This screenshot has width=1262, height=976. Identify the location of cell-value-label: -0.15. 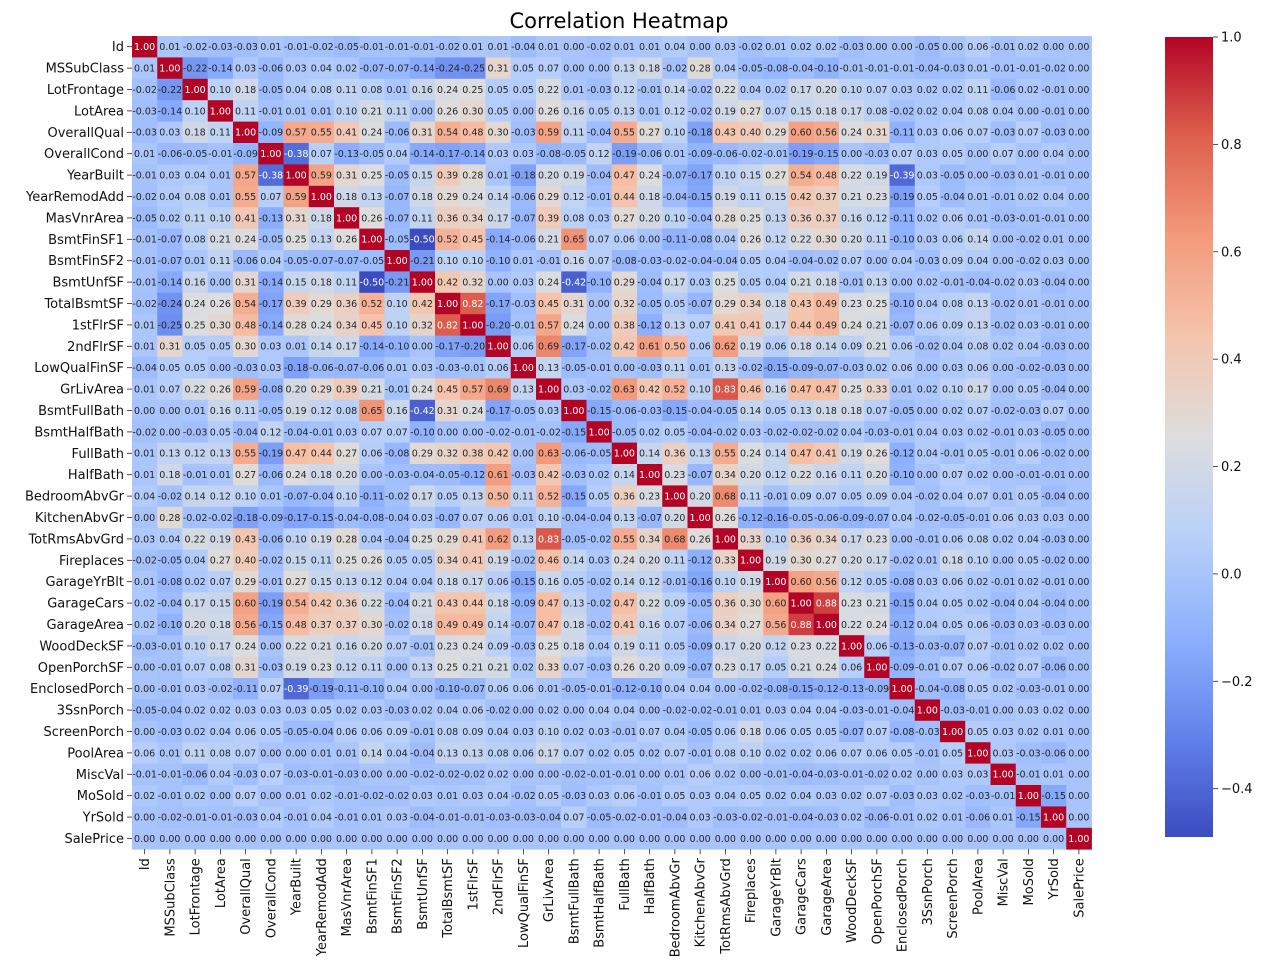
(574, 497).